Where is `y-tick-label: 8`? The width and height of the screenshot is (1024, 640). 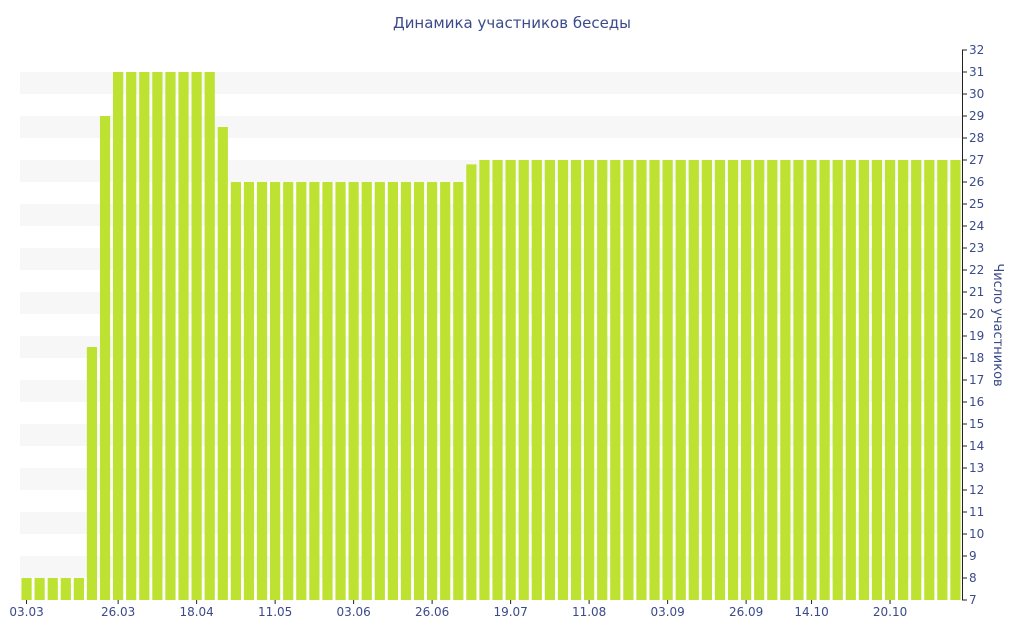
y-tick-label: 8 is located at coordinates (973, 578).